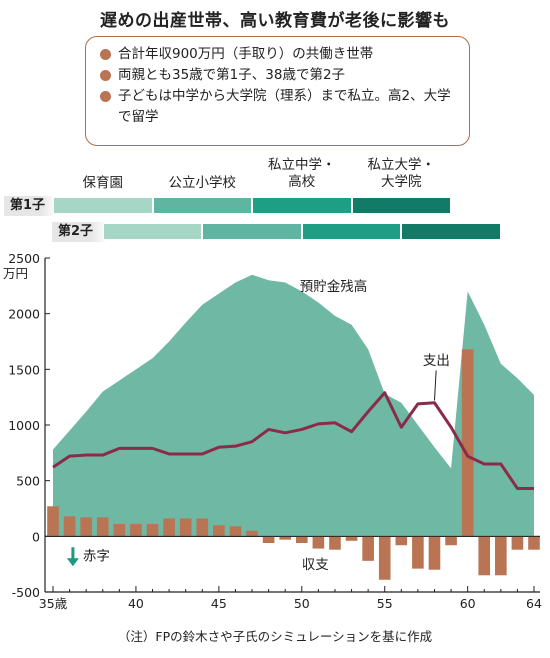 This screenshot has width=550, height=658. I want to click on stage-label: 保育園, so click(103, 183).